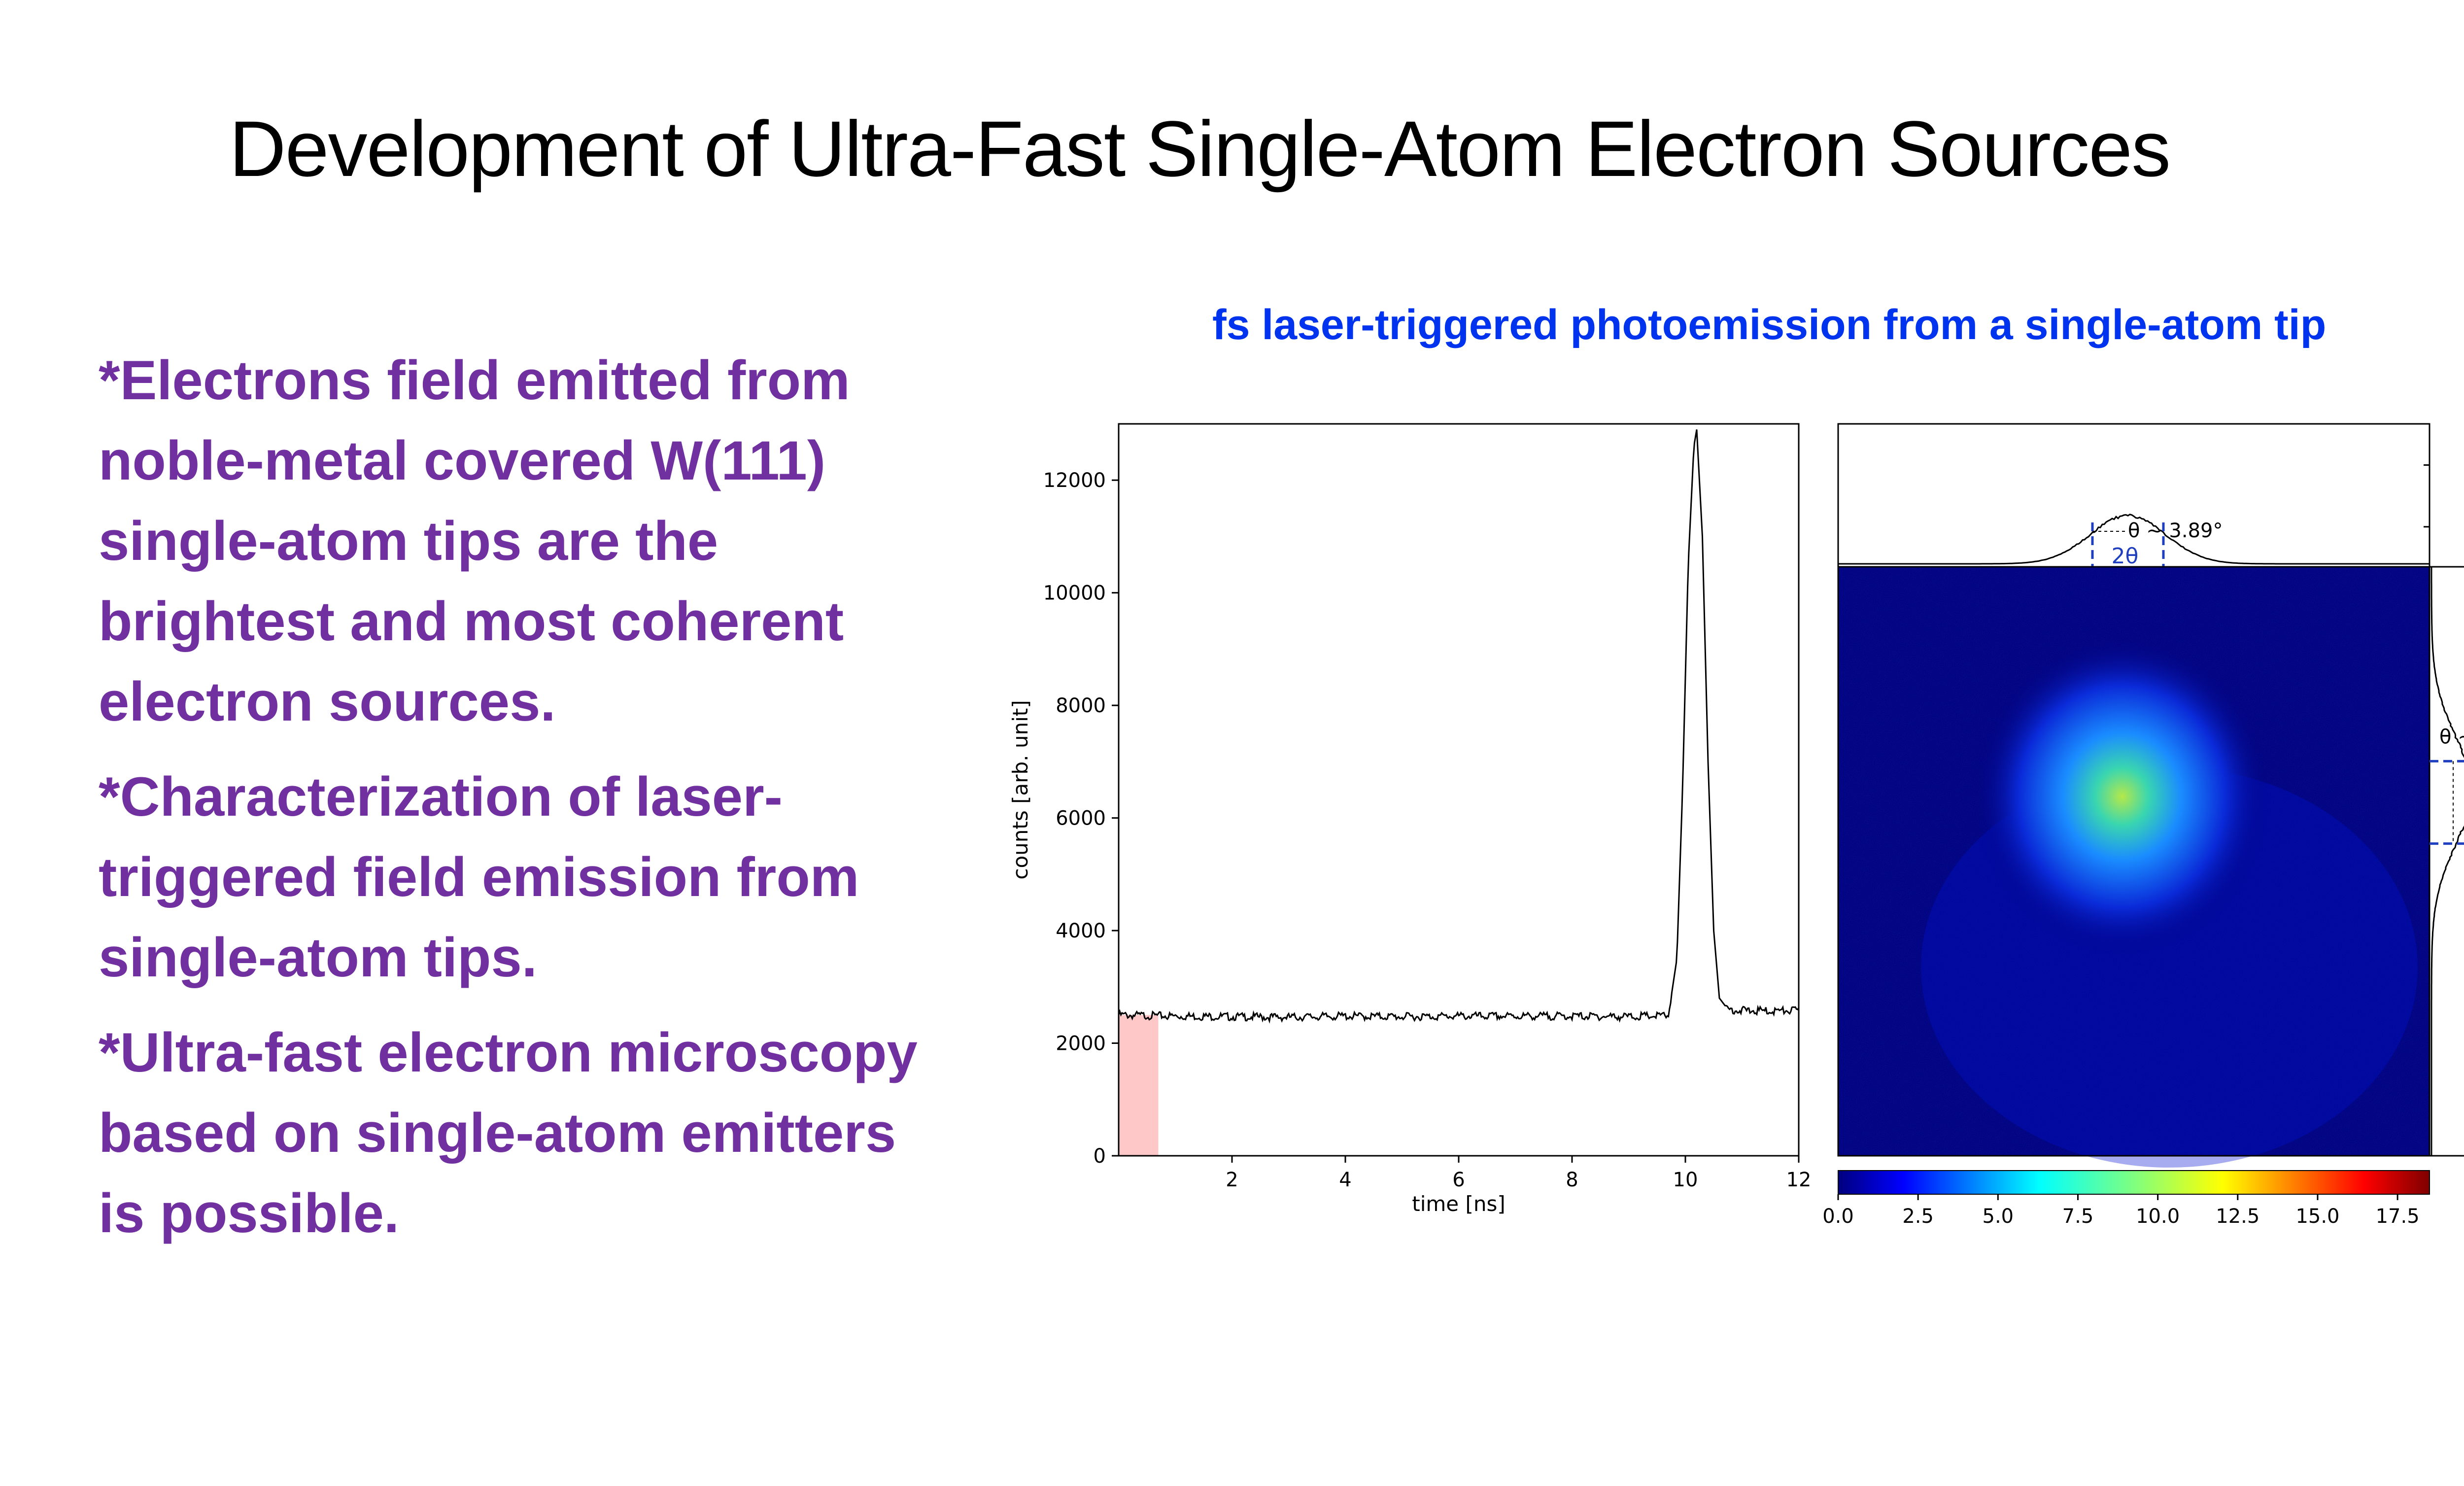 The width and height of the screenshot is (2464, 1486). What do you see at coordinates (1100, 1156) in the screenshot?
I see `y-tick-label: 0` at bounding box center [1100, 1156].